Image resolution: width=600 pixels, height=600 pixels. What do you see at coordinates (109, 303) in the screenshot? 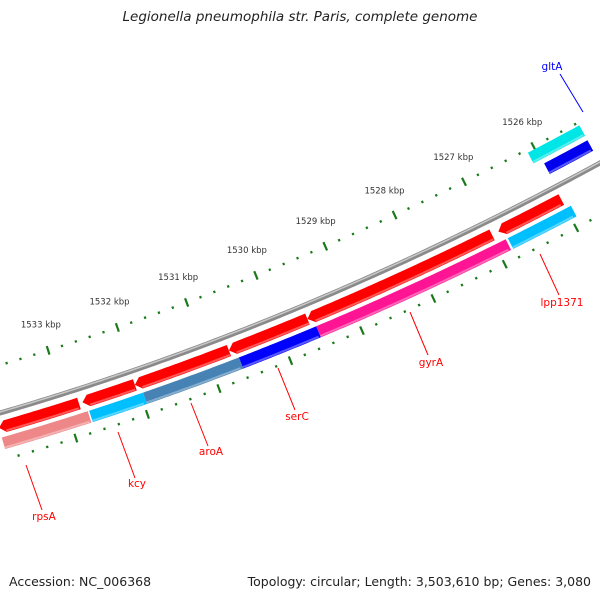
I see `scale-label: 1532 kbp` at bounding box center [109, 303].